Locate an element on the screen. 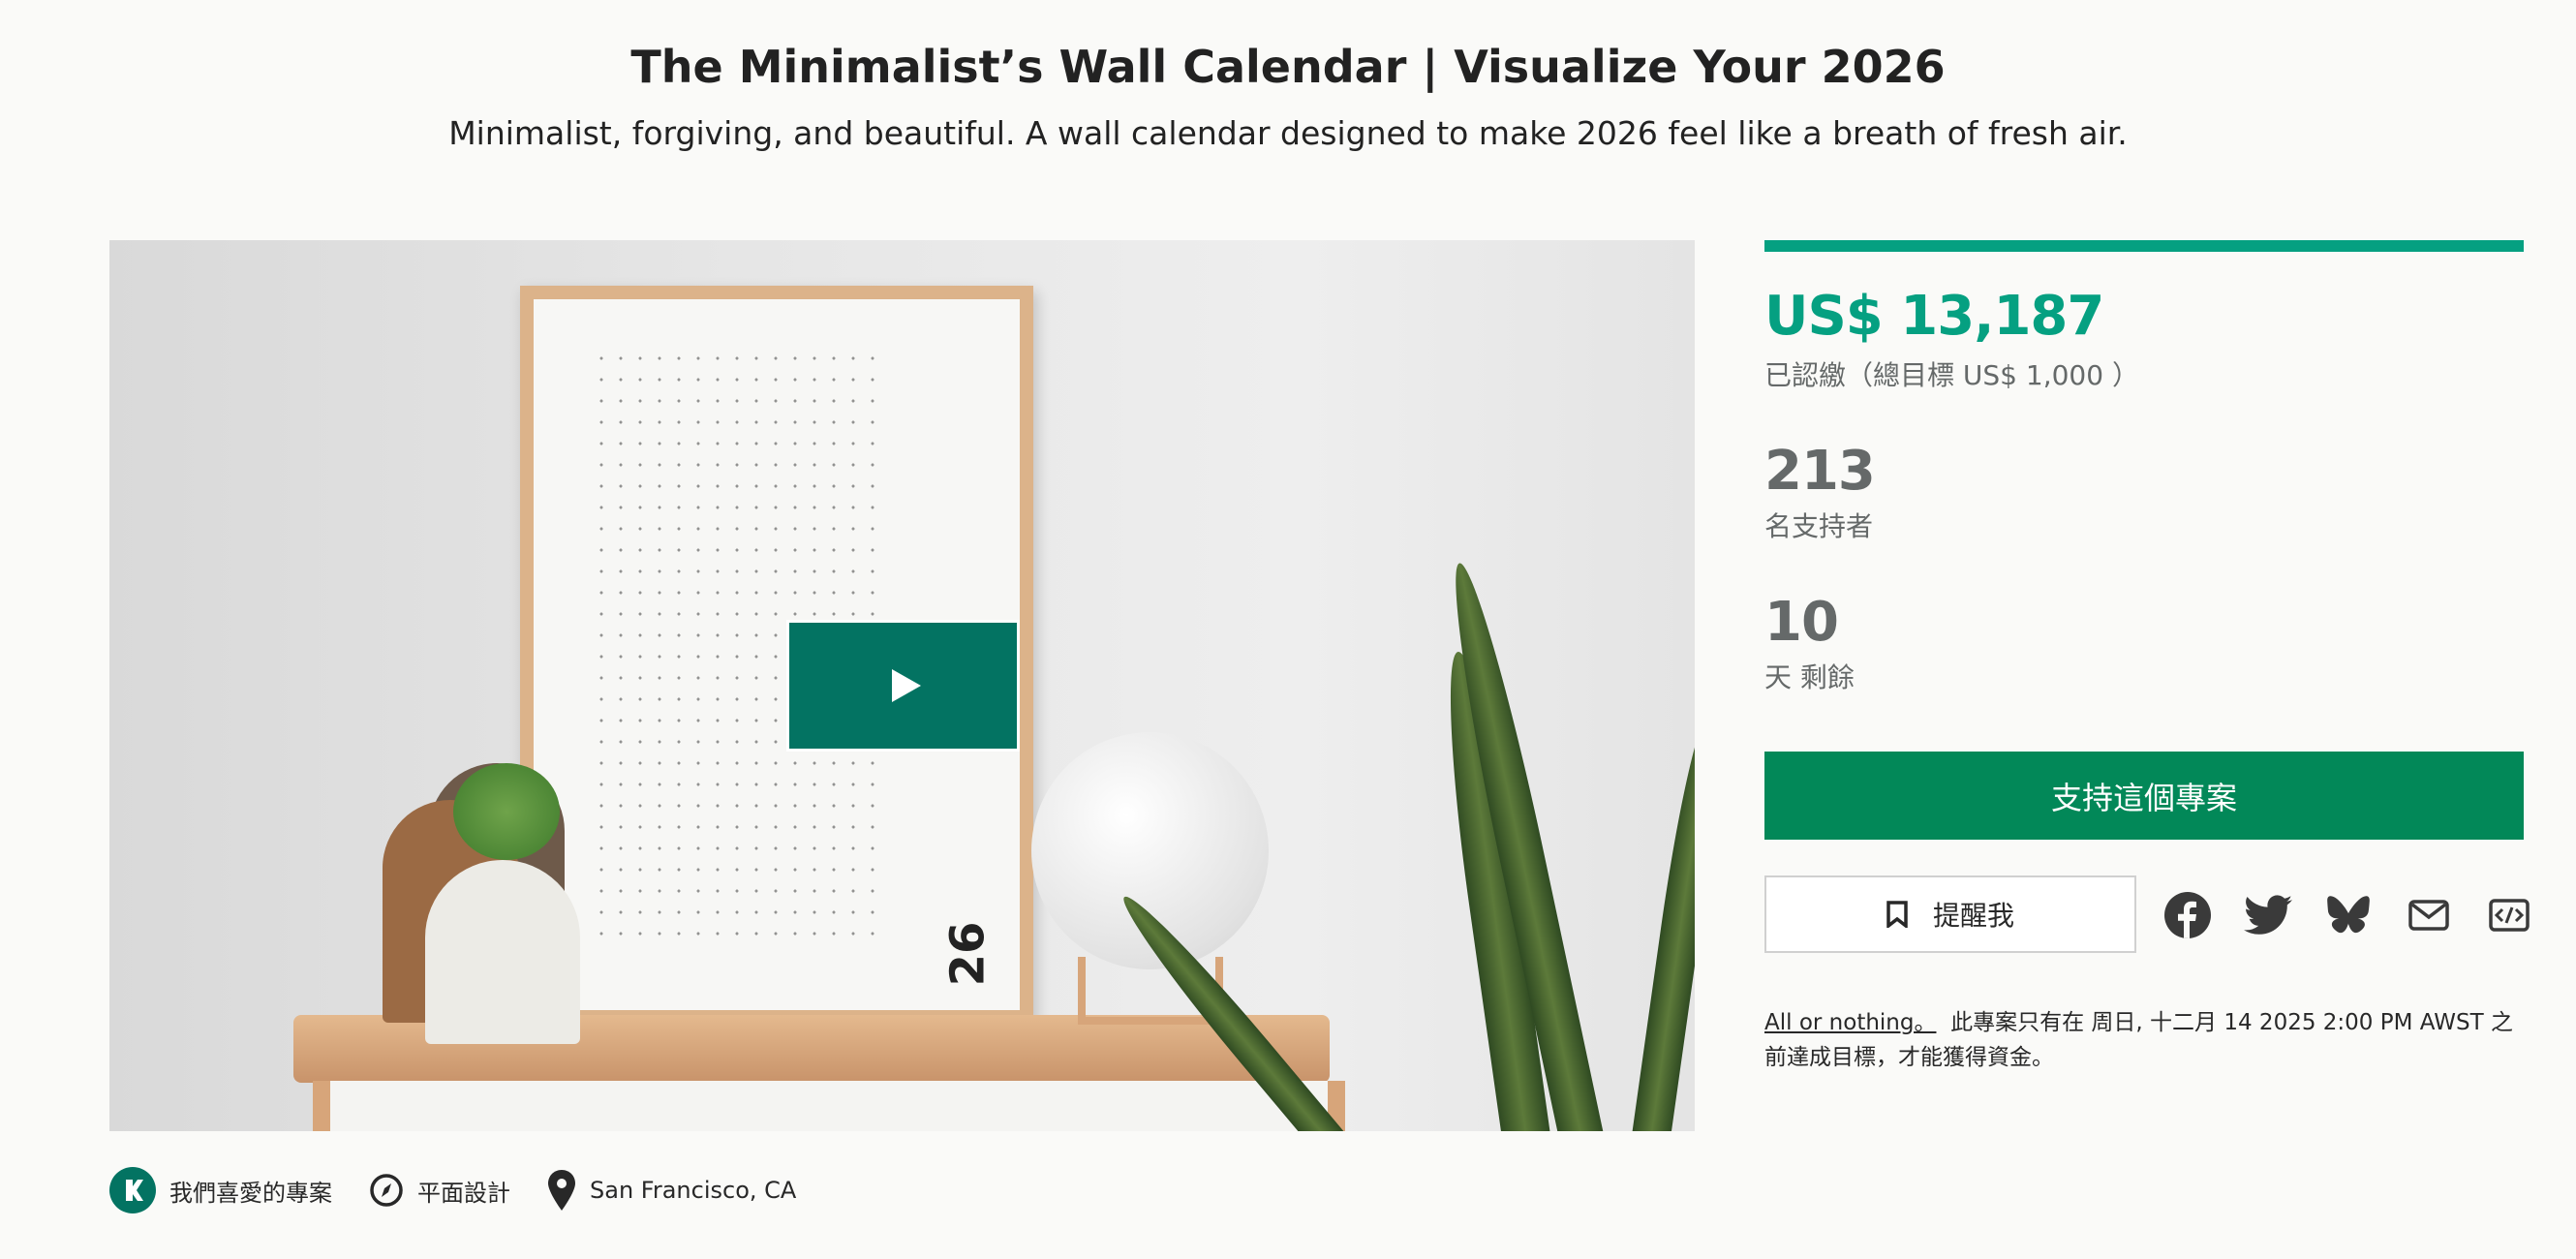 Image resolution: width=2576 pixels, height=1259 pixels. projects-we-love-label: 我們喜愛的專案 is located at coordinates (250, 1193).